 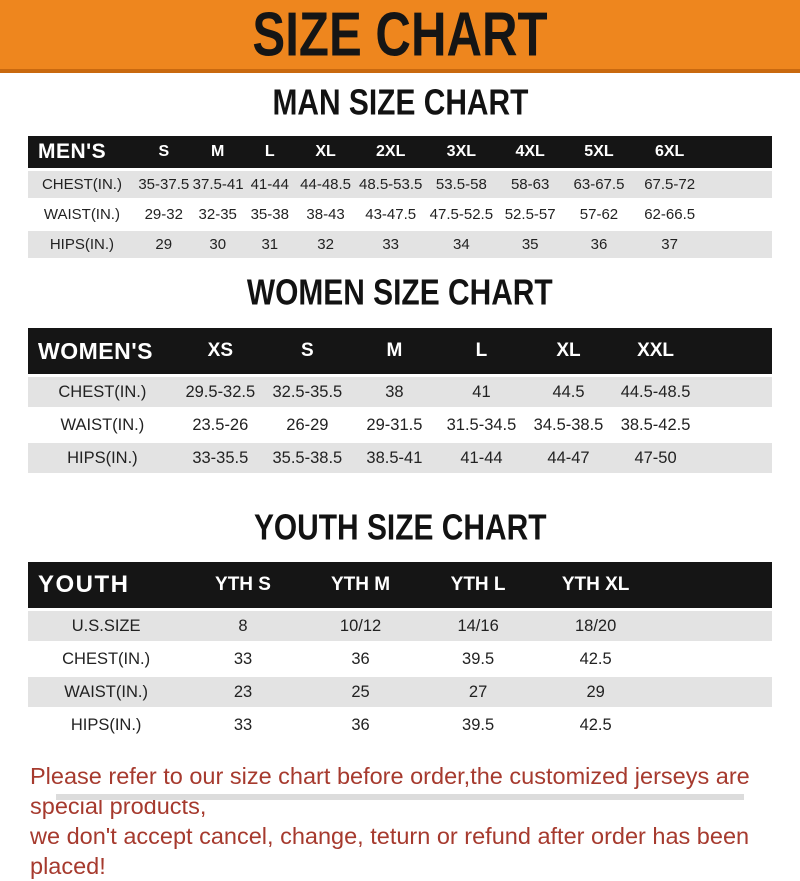 What do you see at coordinates (599, 152) in the screenshot?
I see `man-column-header: 5XL` at bounding box center [599, 152].